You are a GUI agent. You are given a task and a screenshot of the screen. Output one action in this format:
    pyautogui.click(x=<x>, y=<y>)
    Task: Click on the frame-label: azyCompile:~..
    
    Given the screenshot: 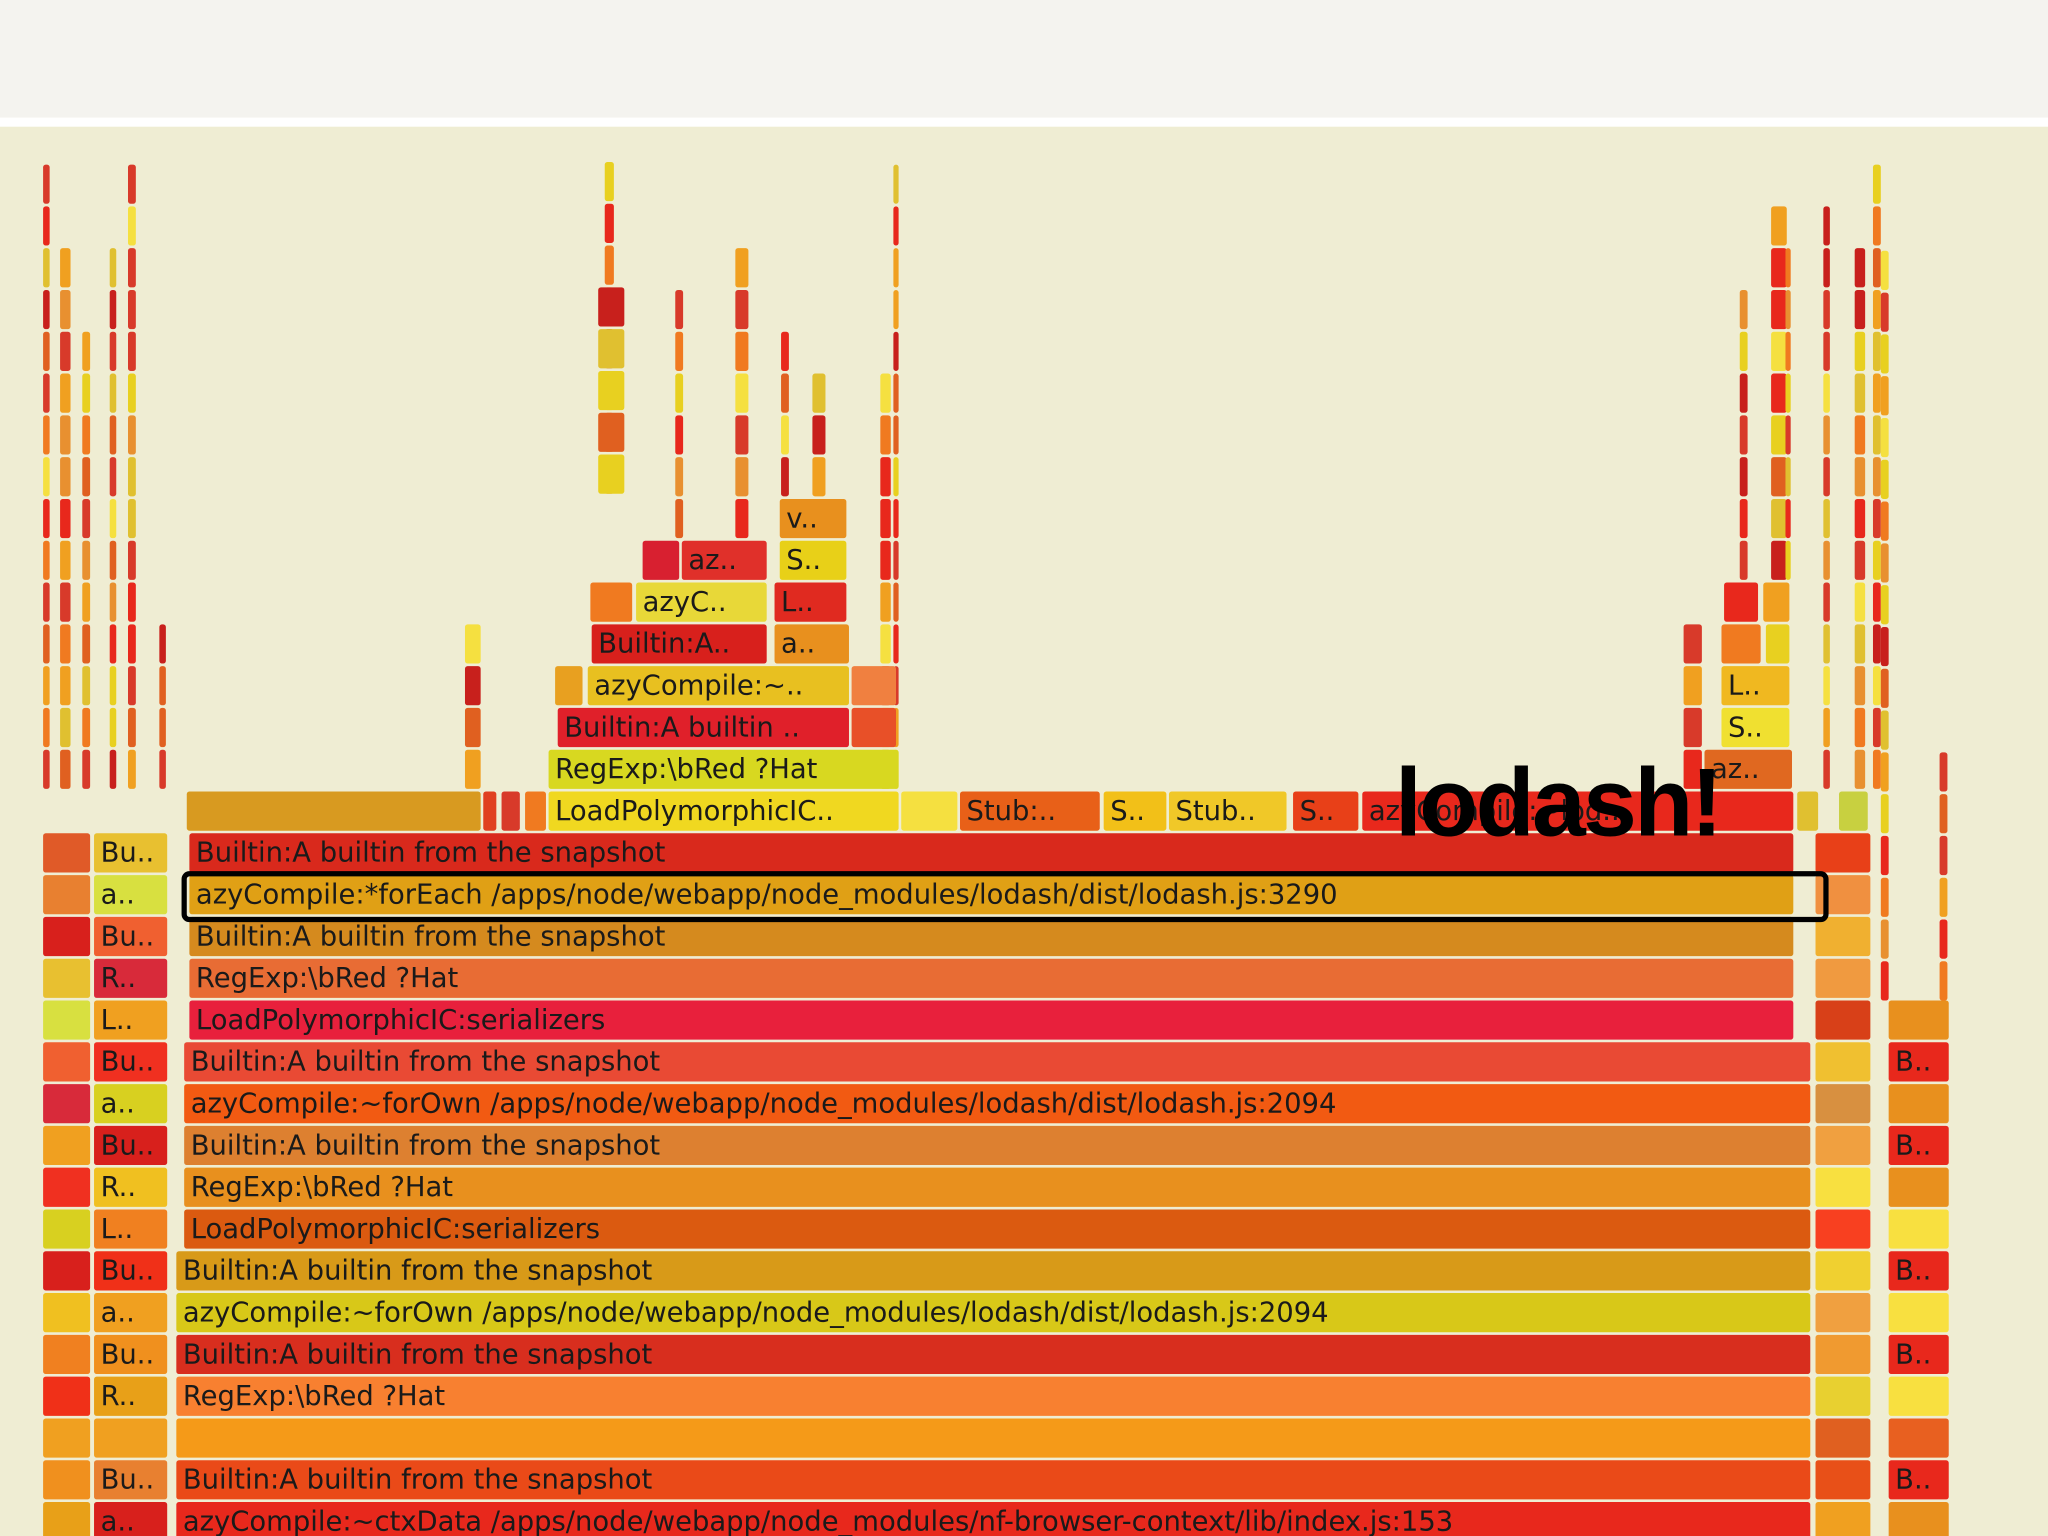 What is the action you would take?
    pyautogui.click(x=698, y=686)
    